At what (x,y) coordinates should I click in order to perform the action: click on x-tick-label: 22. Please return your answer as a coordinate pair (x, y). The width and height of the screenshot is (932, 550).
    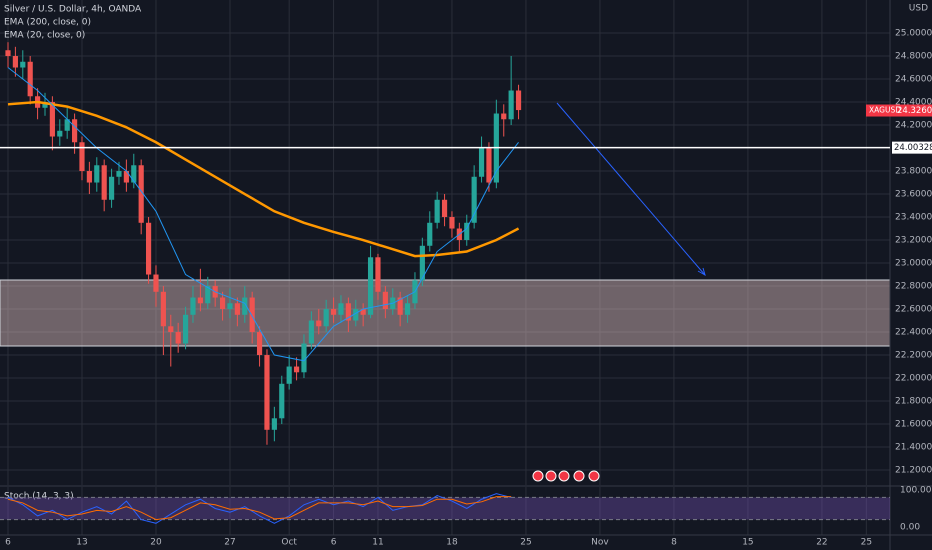
    Looking at the image, I should click on (821, 543).